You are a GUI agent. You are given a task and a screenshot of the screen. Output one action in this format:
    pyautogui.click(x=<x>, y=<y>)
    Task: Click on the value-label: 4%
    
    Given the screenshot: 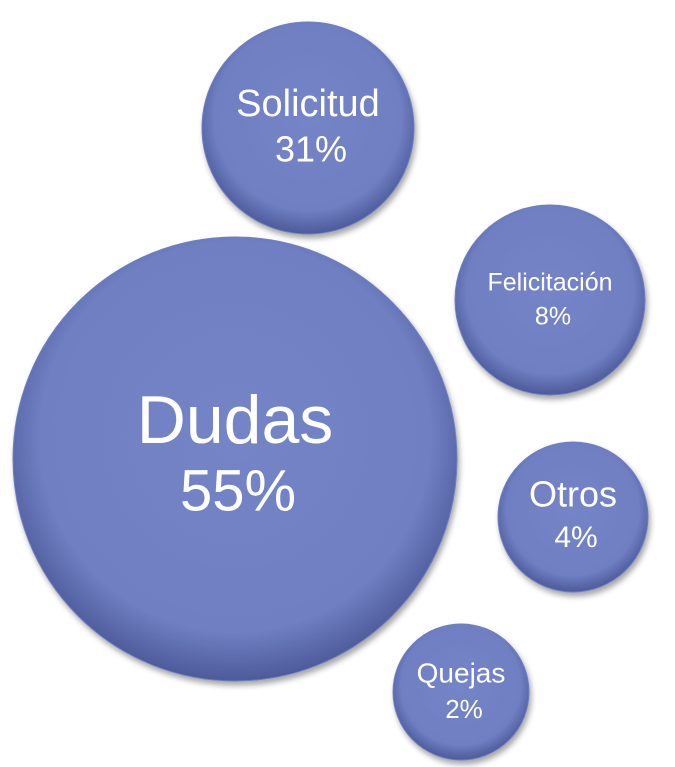 What is the action you would take?
    pyautogui.click(x=575, y=537)
    